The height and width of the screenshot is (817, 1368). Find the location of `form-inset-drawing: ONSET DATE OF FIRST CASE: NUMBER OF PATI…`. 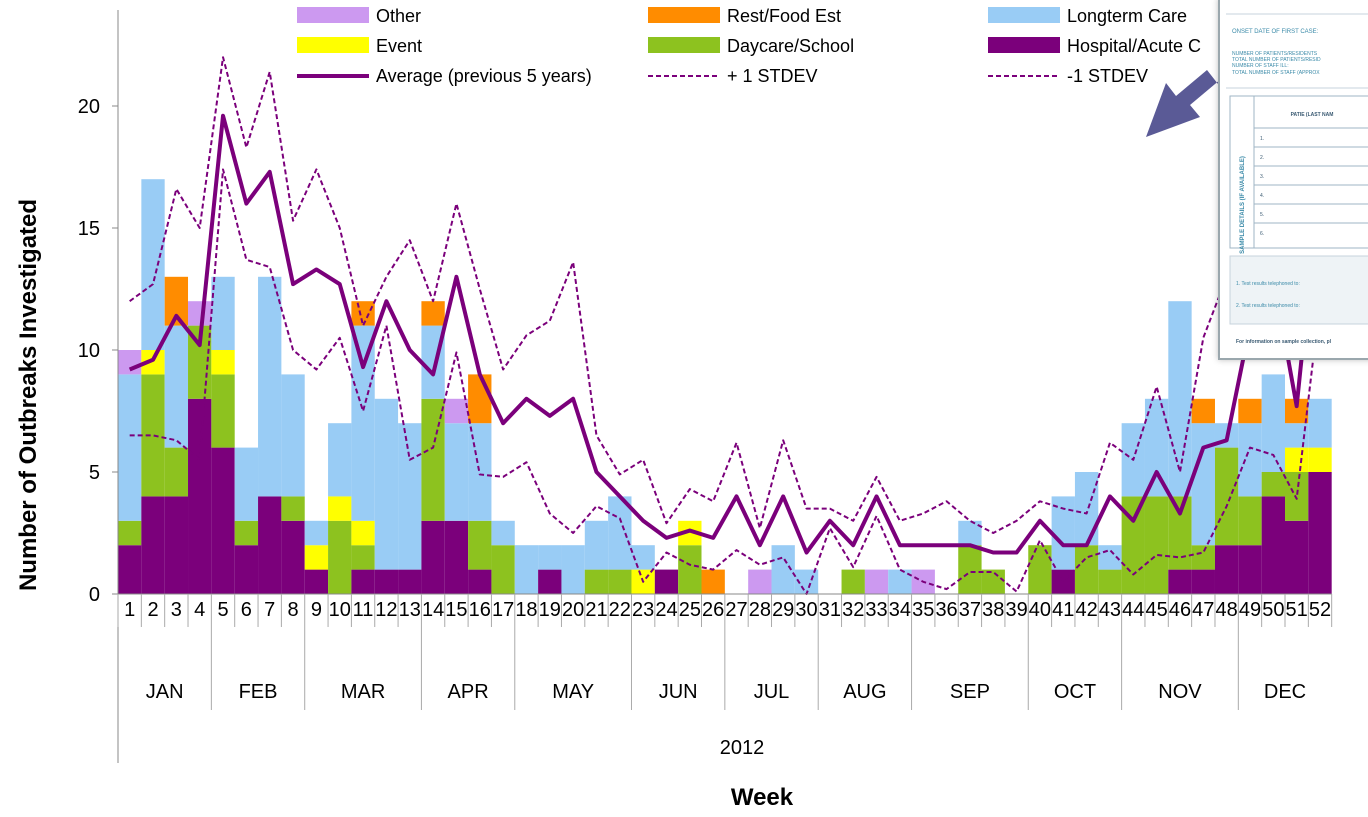

form-inset-drawing: ONSET DATE OF FIRST CASE: NUMBER OF PATI… is located at coordinates (1294, 179).